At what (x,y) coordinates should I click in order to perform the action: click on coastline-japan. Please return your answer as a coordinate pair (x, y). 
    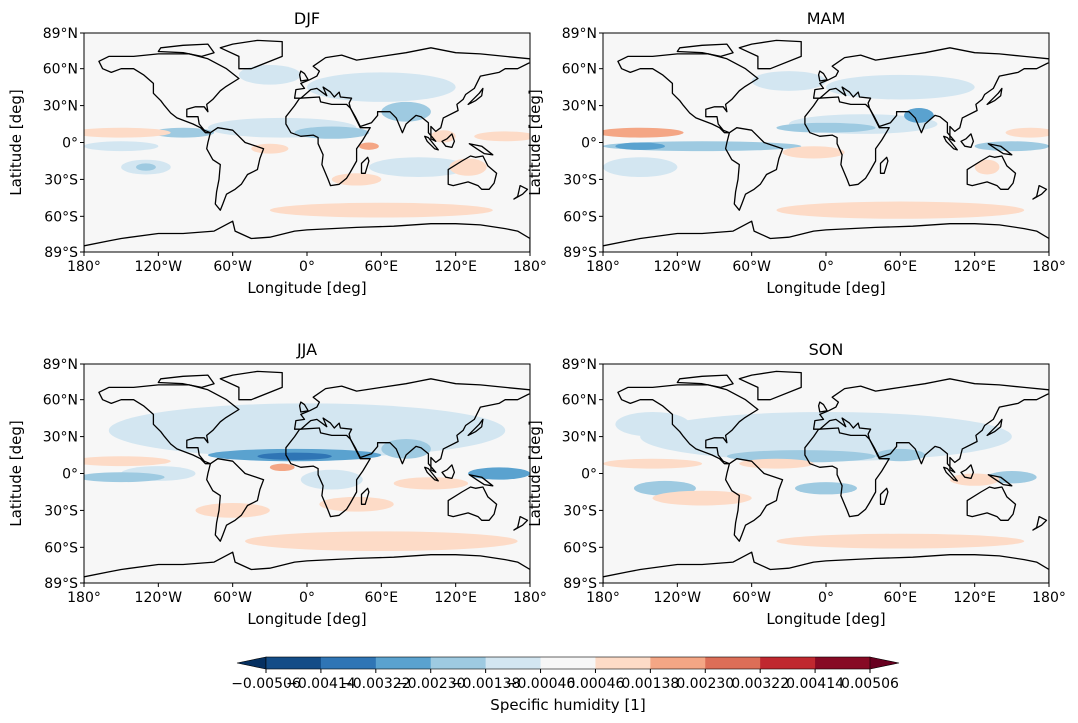
    Looking at the image, I should click on (475, 96).